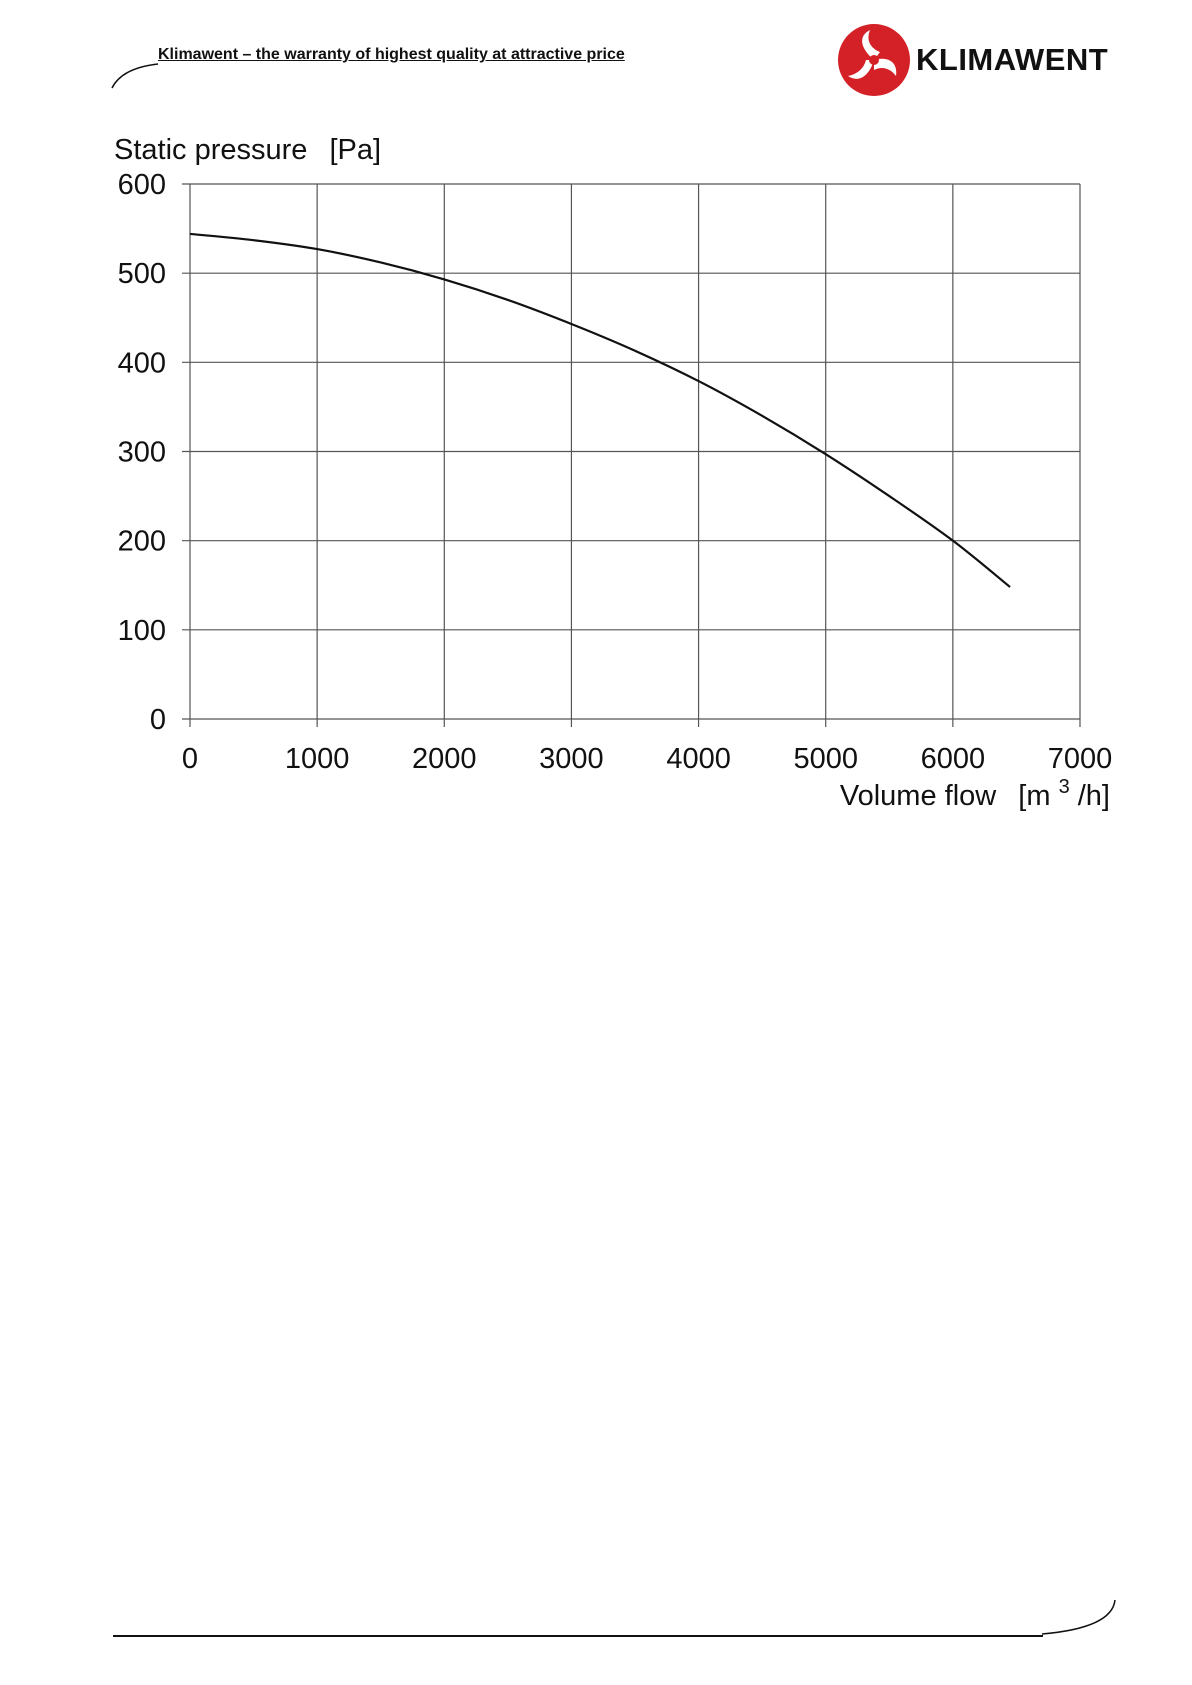  What do you see at coordinates (355, 150) in the screenshot?
I see `y-axis-label-unit: [Pa]` at bounding box center [355, 150].